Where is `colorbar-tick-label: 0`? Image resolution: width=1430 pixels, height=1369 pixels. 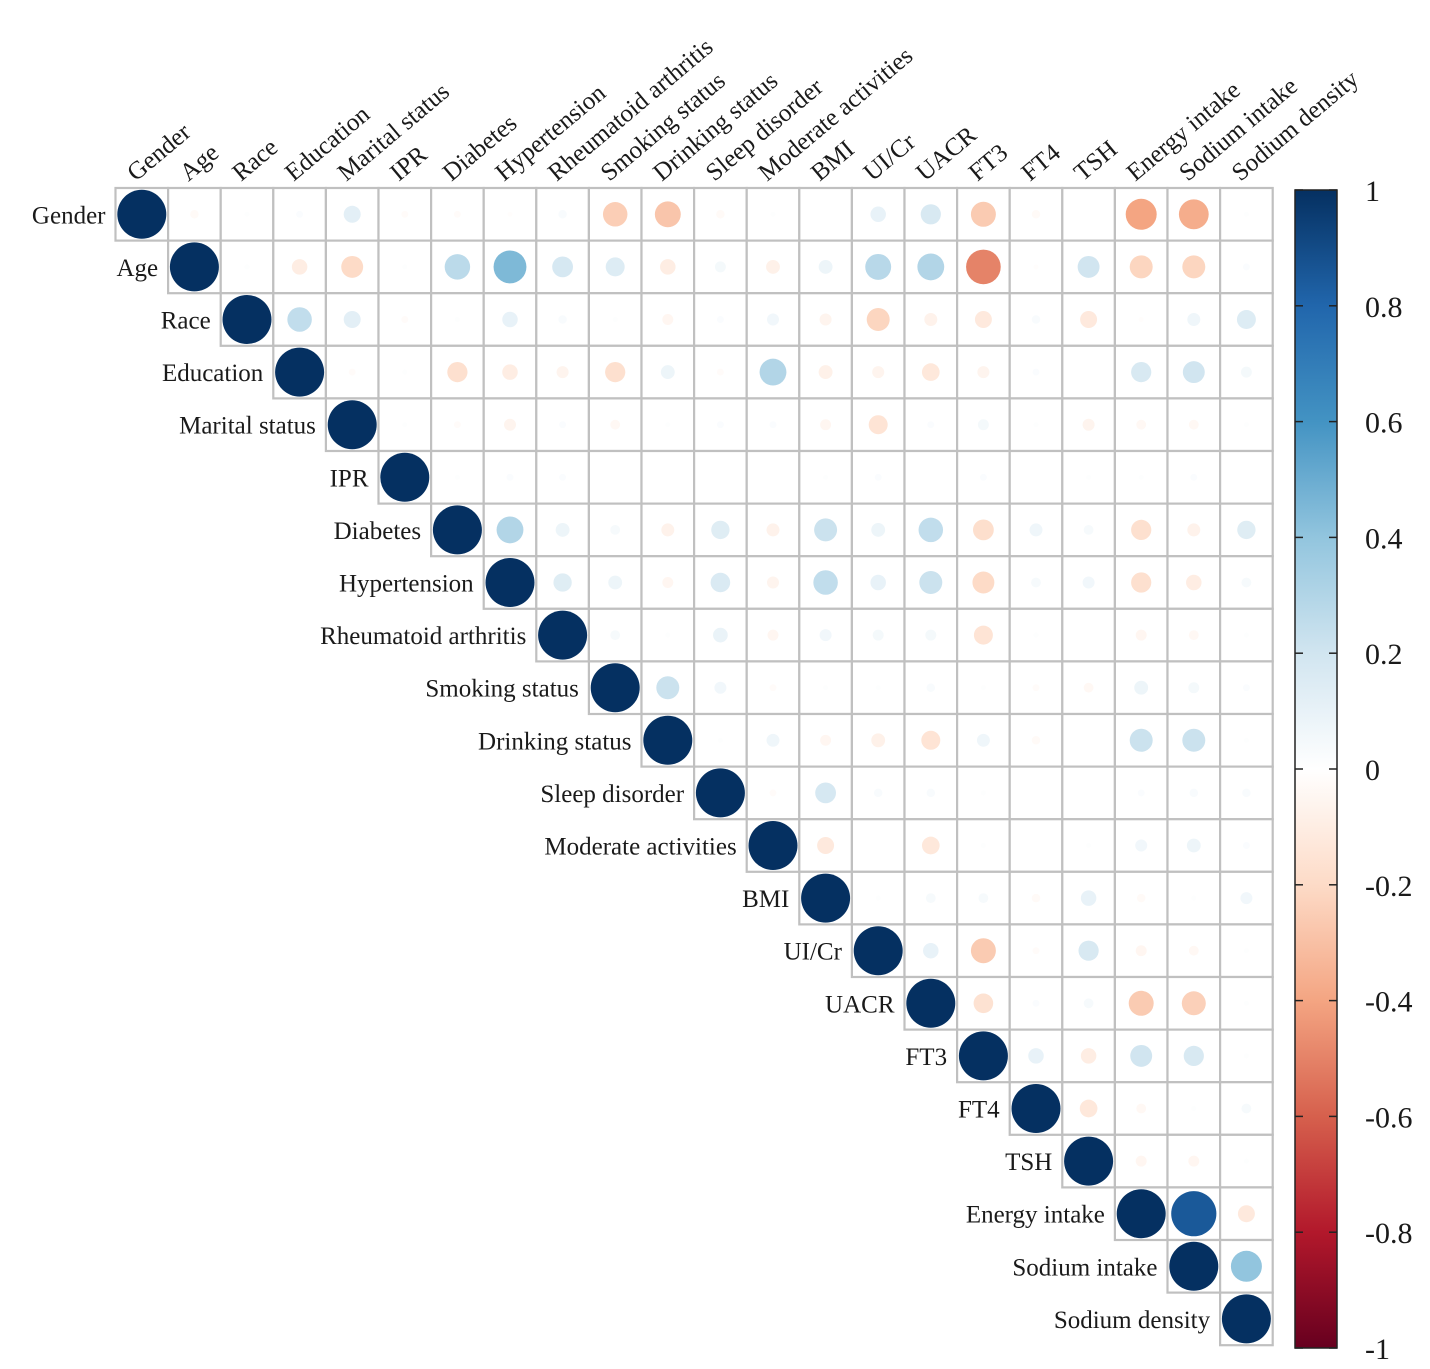 colorbar-tick-label: 0 is located at coordinates (1372, 770).